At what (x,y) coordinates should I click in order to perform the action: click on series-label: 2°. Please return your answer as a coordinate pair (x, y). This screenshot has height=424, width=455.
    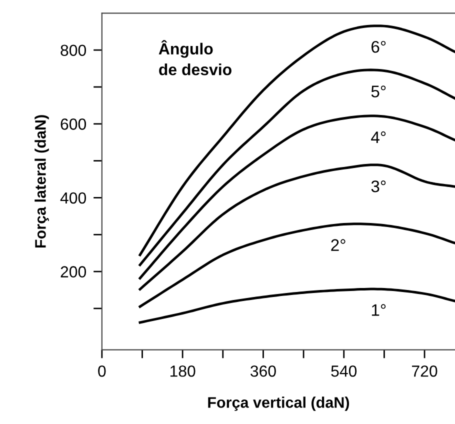
    Looking at the image, I should click on (338, 245).